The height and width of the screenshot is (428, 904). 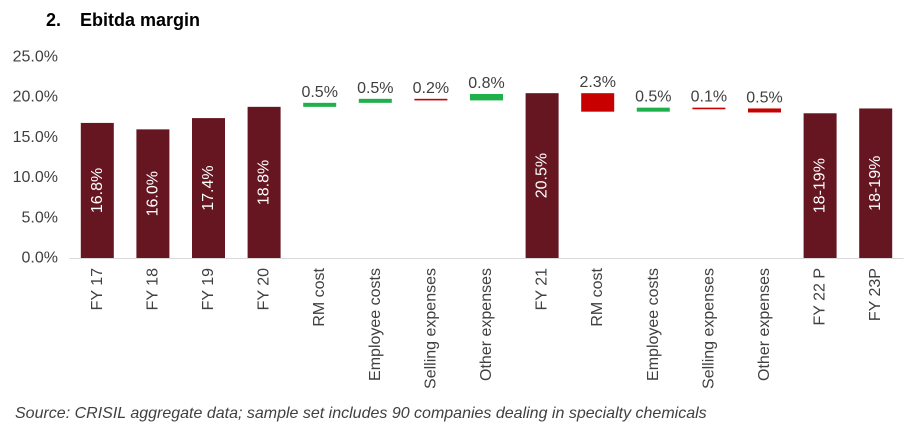 I want to click on bar-7-selling-expenses, so click(x=431, y=99).